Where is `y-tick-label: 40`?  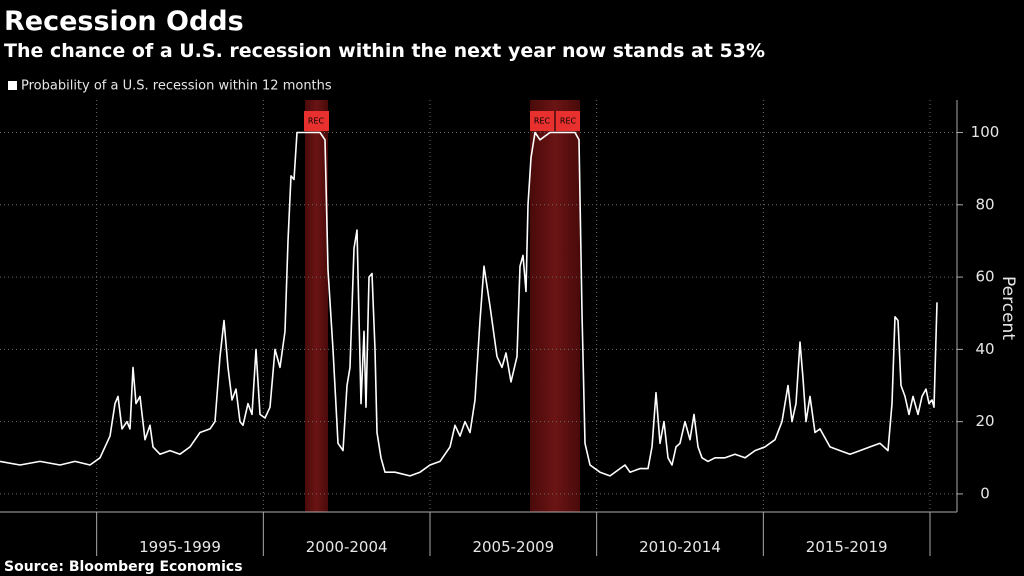
y-tick-label: 40 is located at coordinates (984, 349).